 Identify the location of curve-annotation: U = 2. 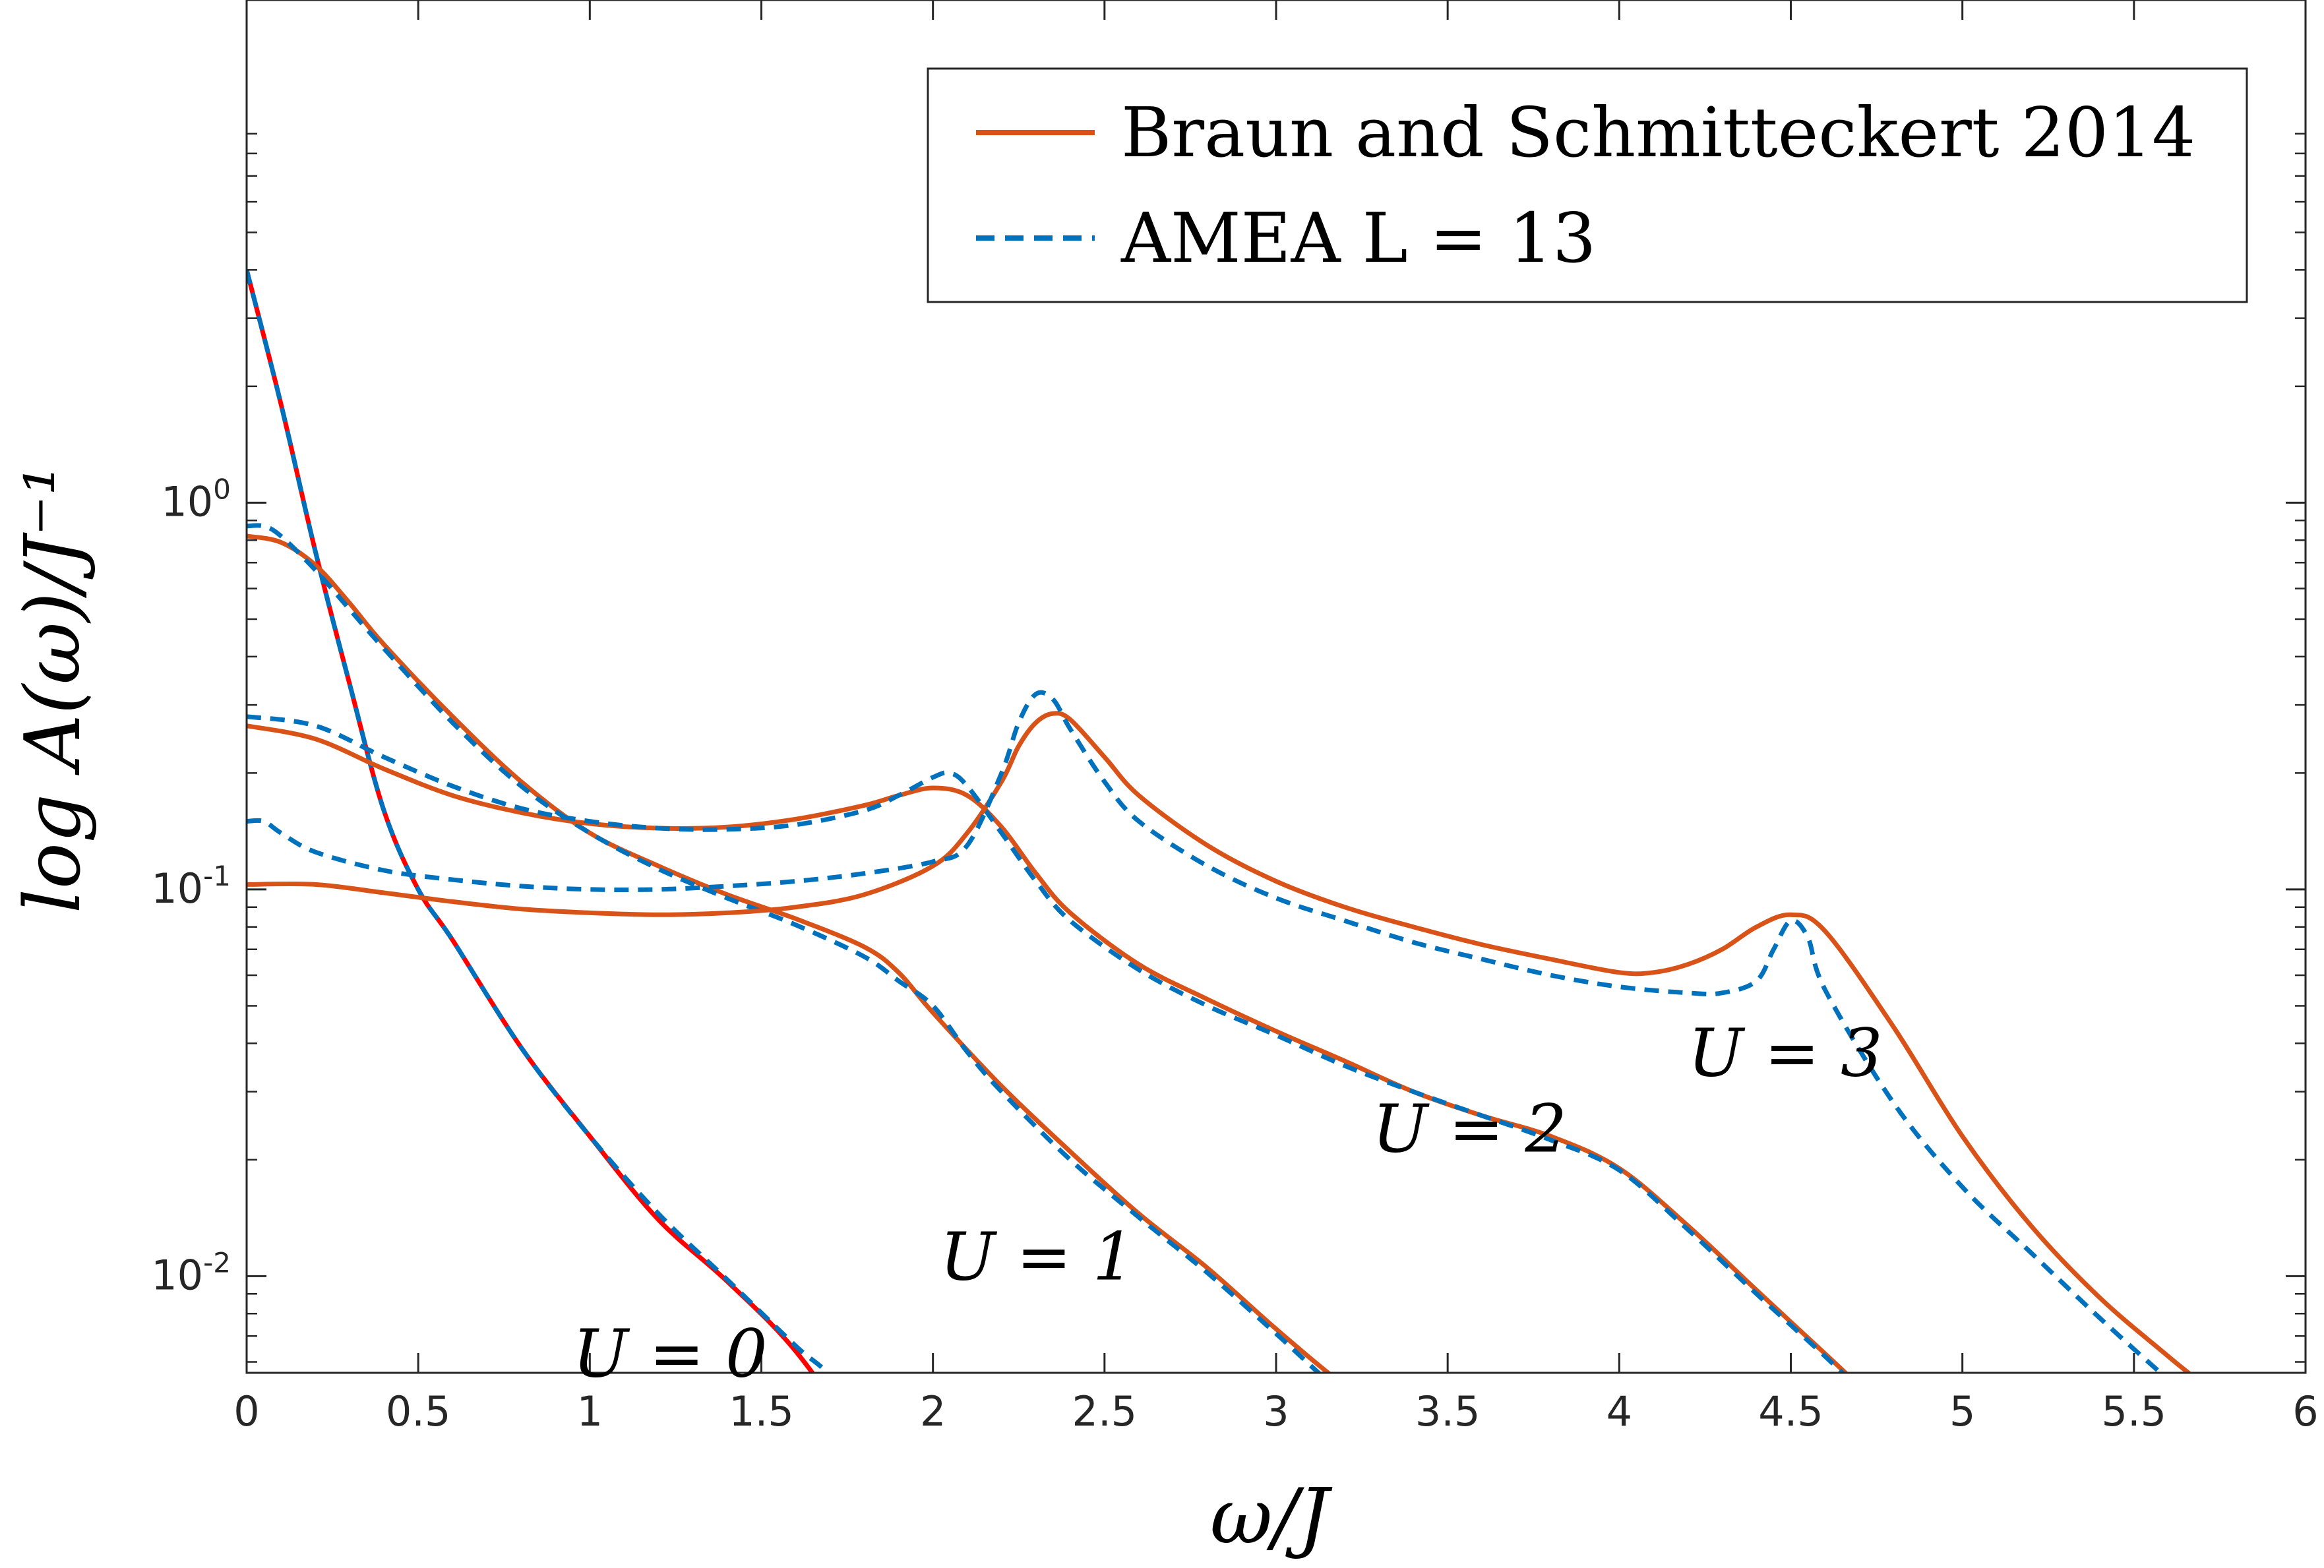
(1469, 1128).